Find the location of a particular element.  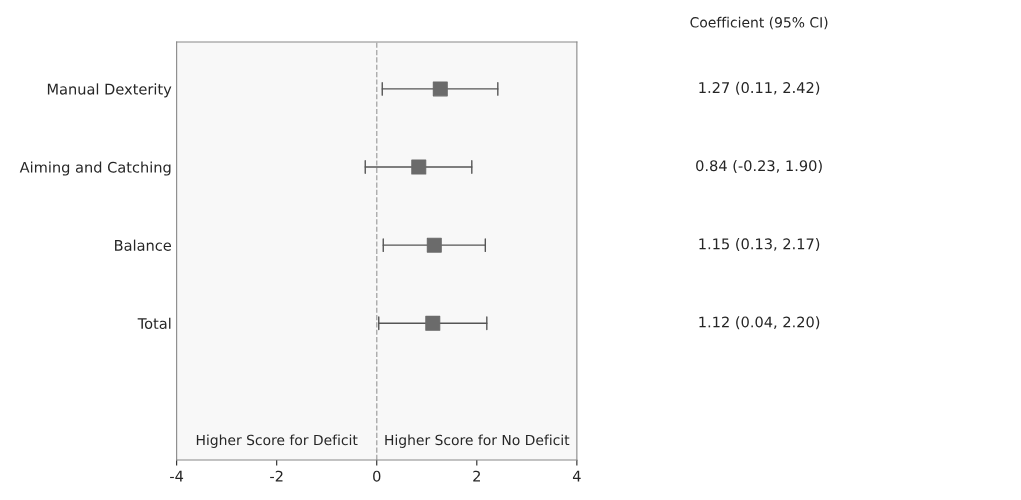

x-tick-label: -2 is located at coordinates (276, 476).